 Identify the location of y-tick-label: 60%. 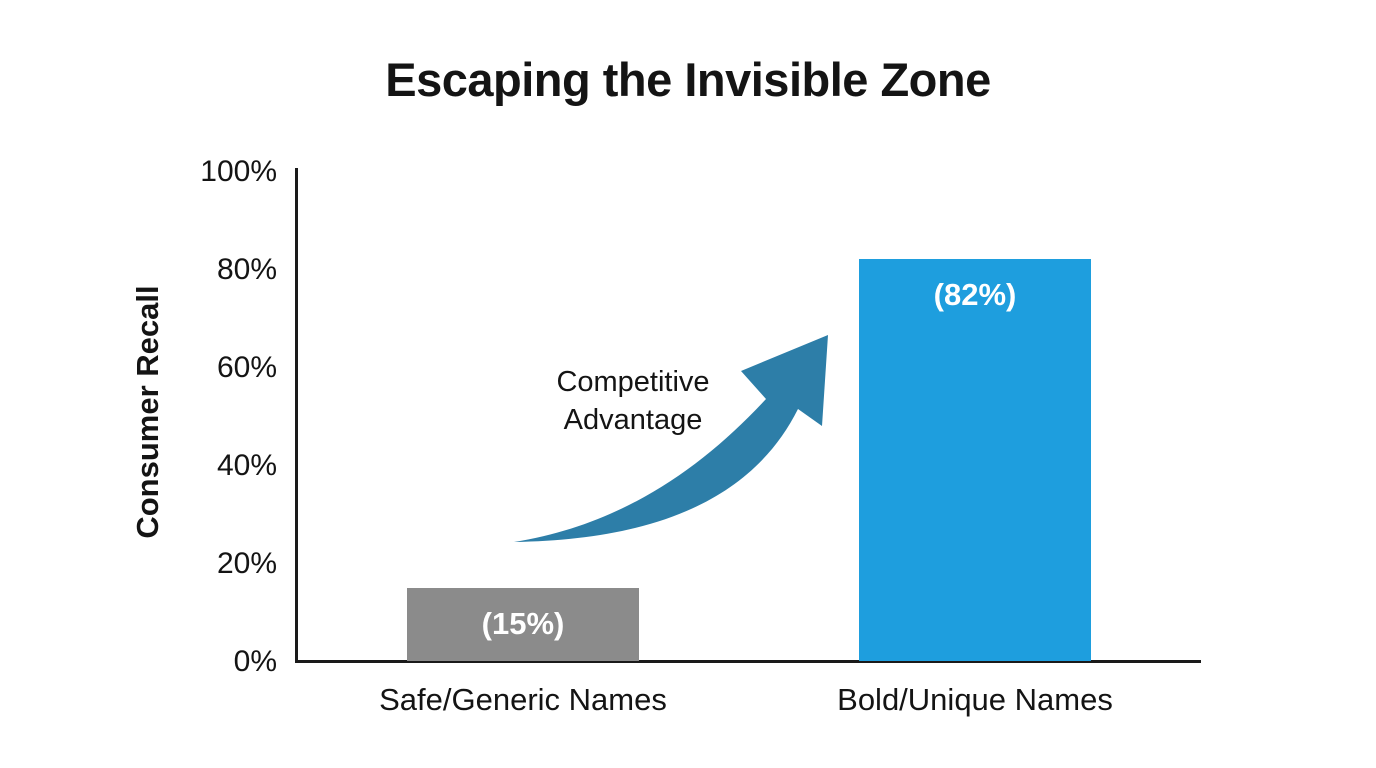
(246, 367).